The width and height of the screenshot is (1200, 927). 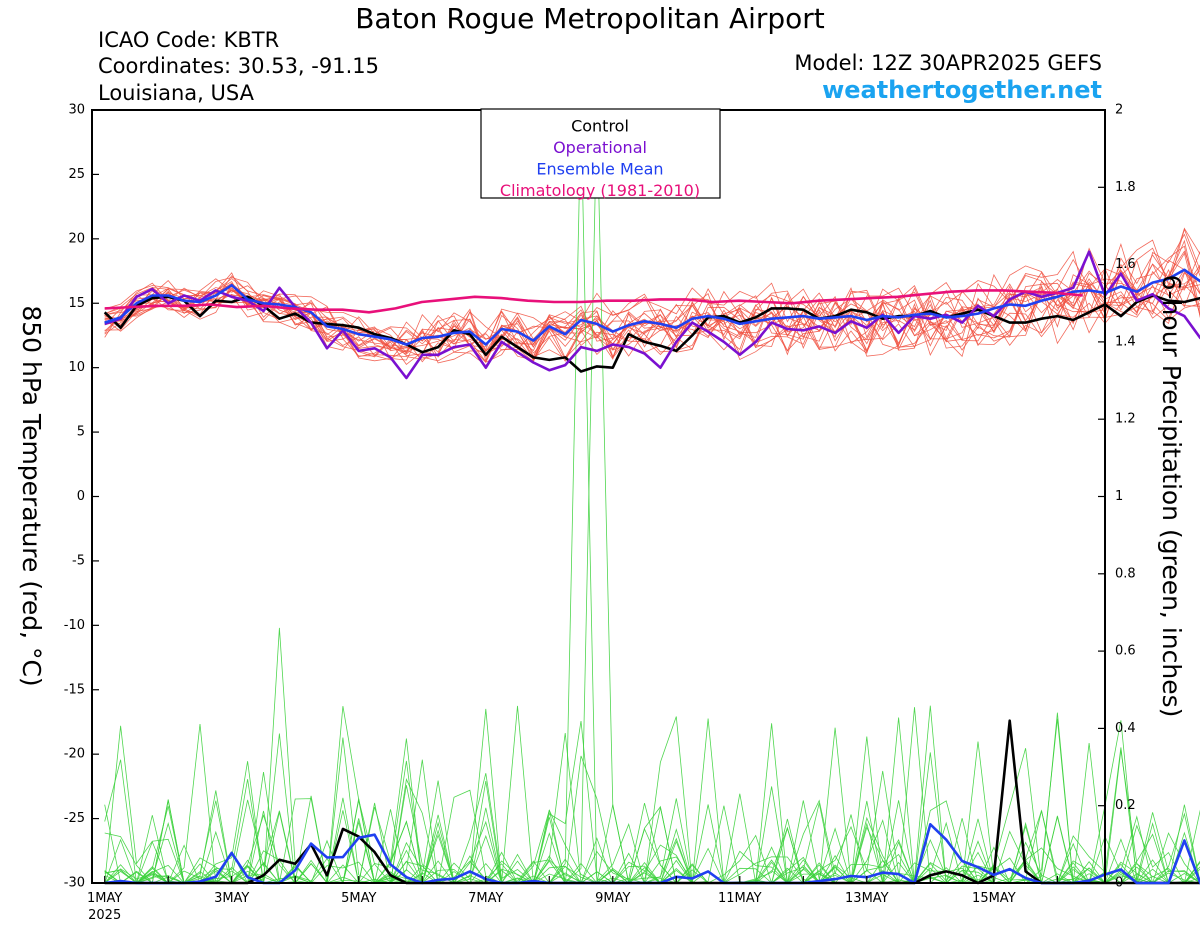 What do you see at coordinates (76, 238) in the screenshot?
I see `y-tick-label: 20` at bounding box center [76, 238].